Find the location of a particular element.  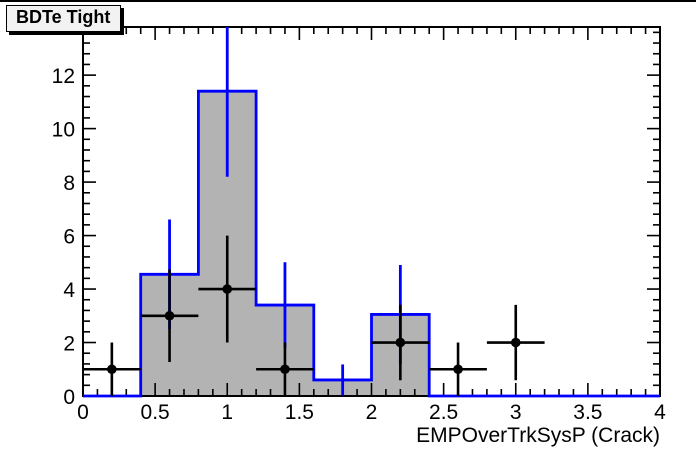

y-tick-labels: 0 2 4 6 8 10 12 is located at coordinates (64, 237).